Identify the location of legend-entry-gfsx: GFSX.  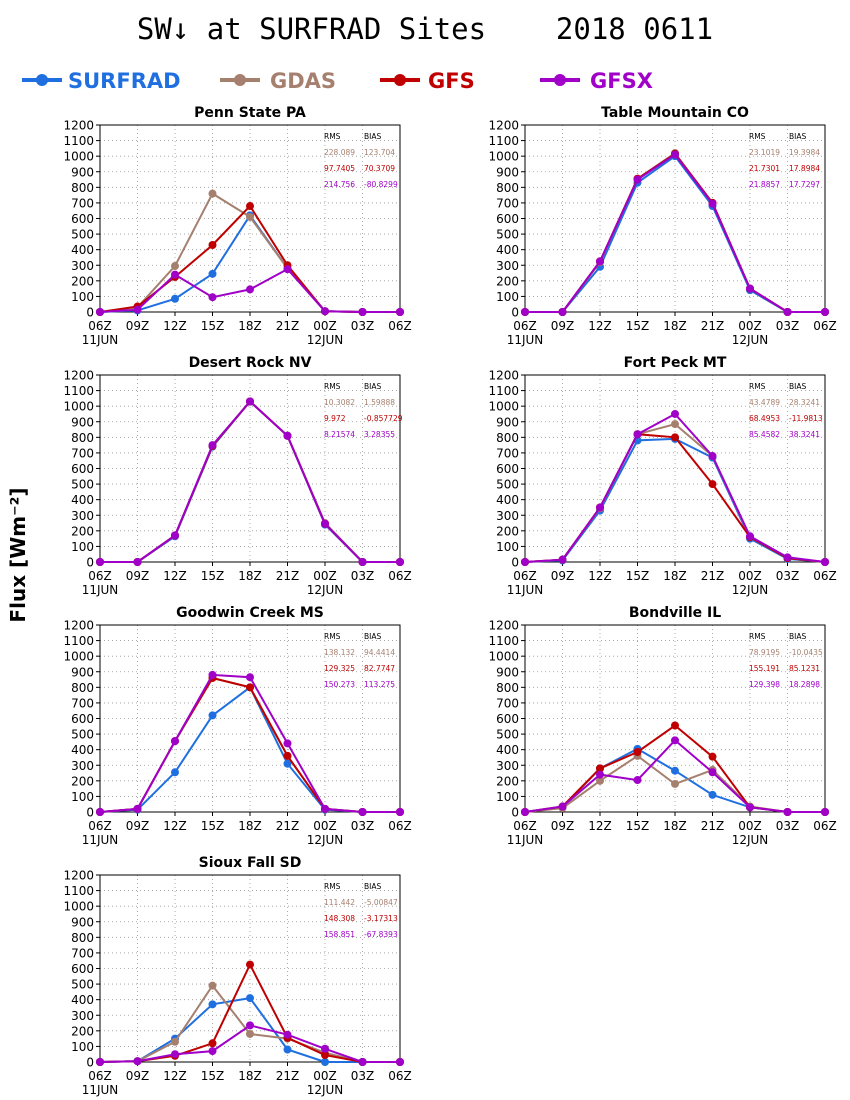
(596, 81).